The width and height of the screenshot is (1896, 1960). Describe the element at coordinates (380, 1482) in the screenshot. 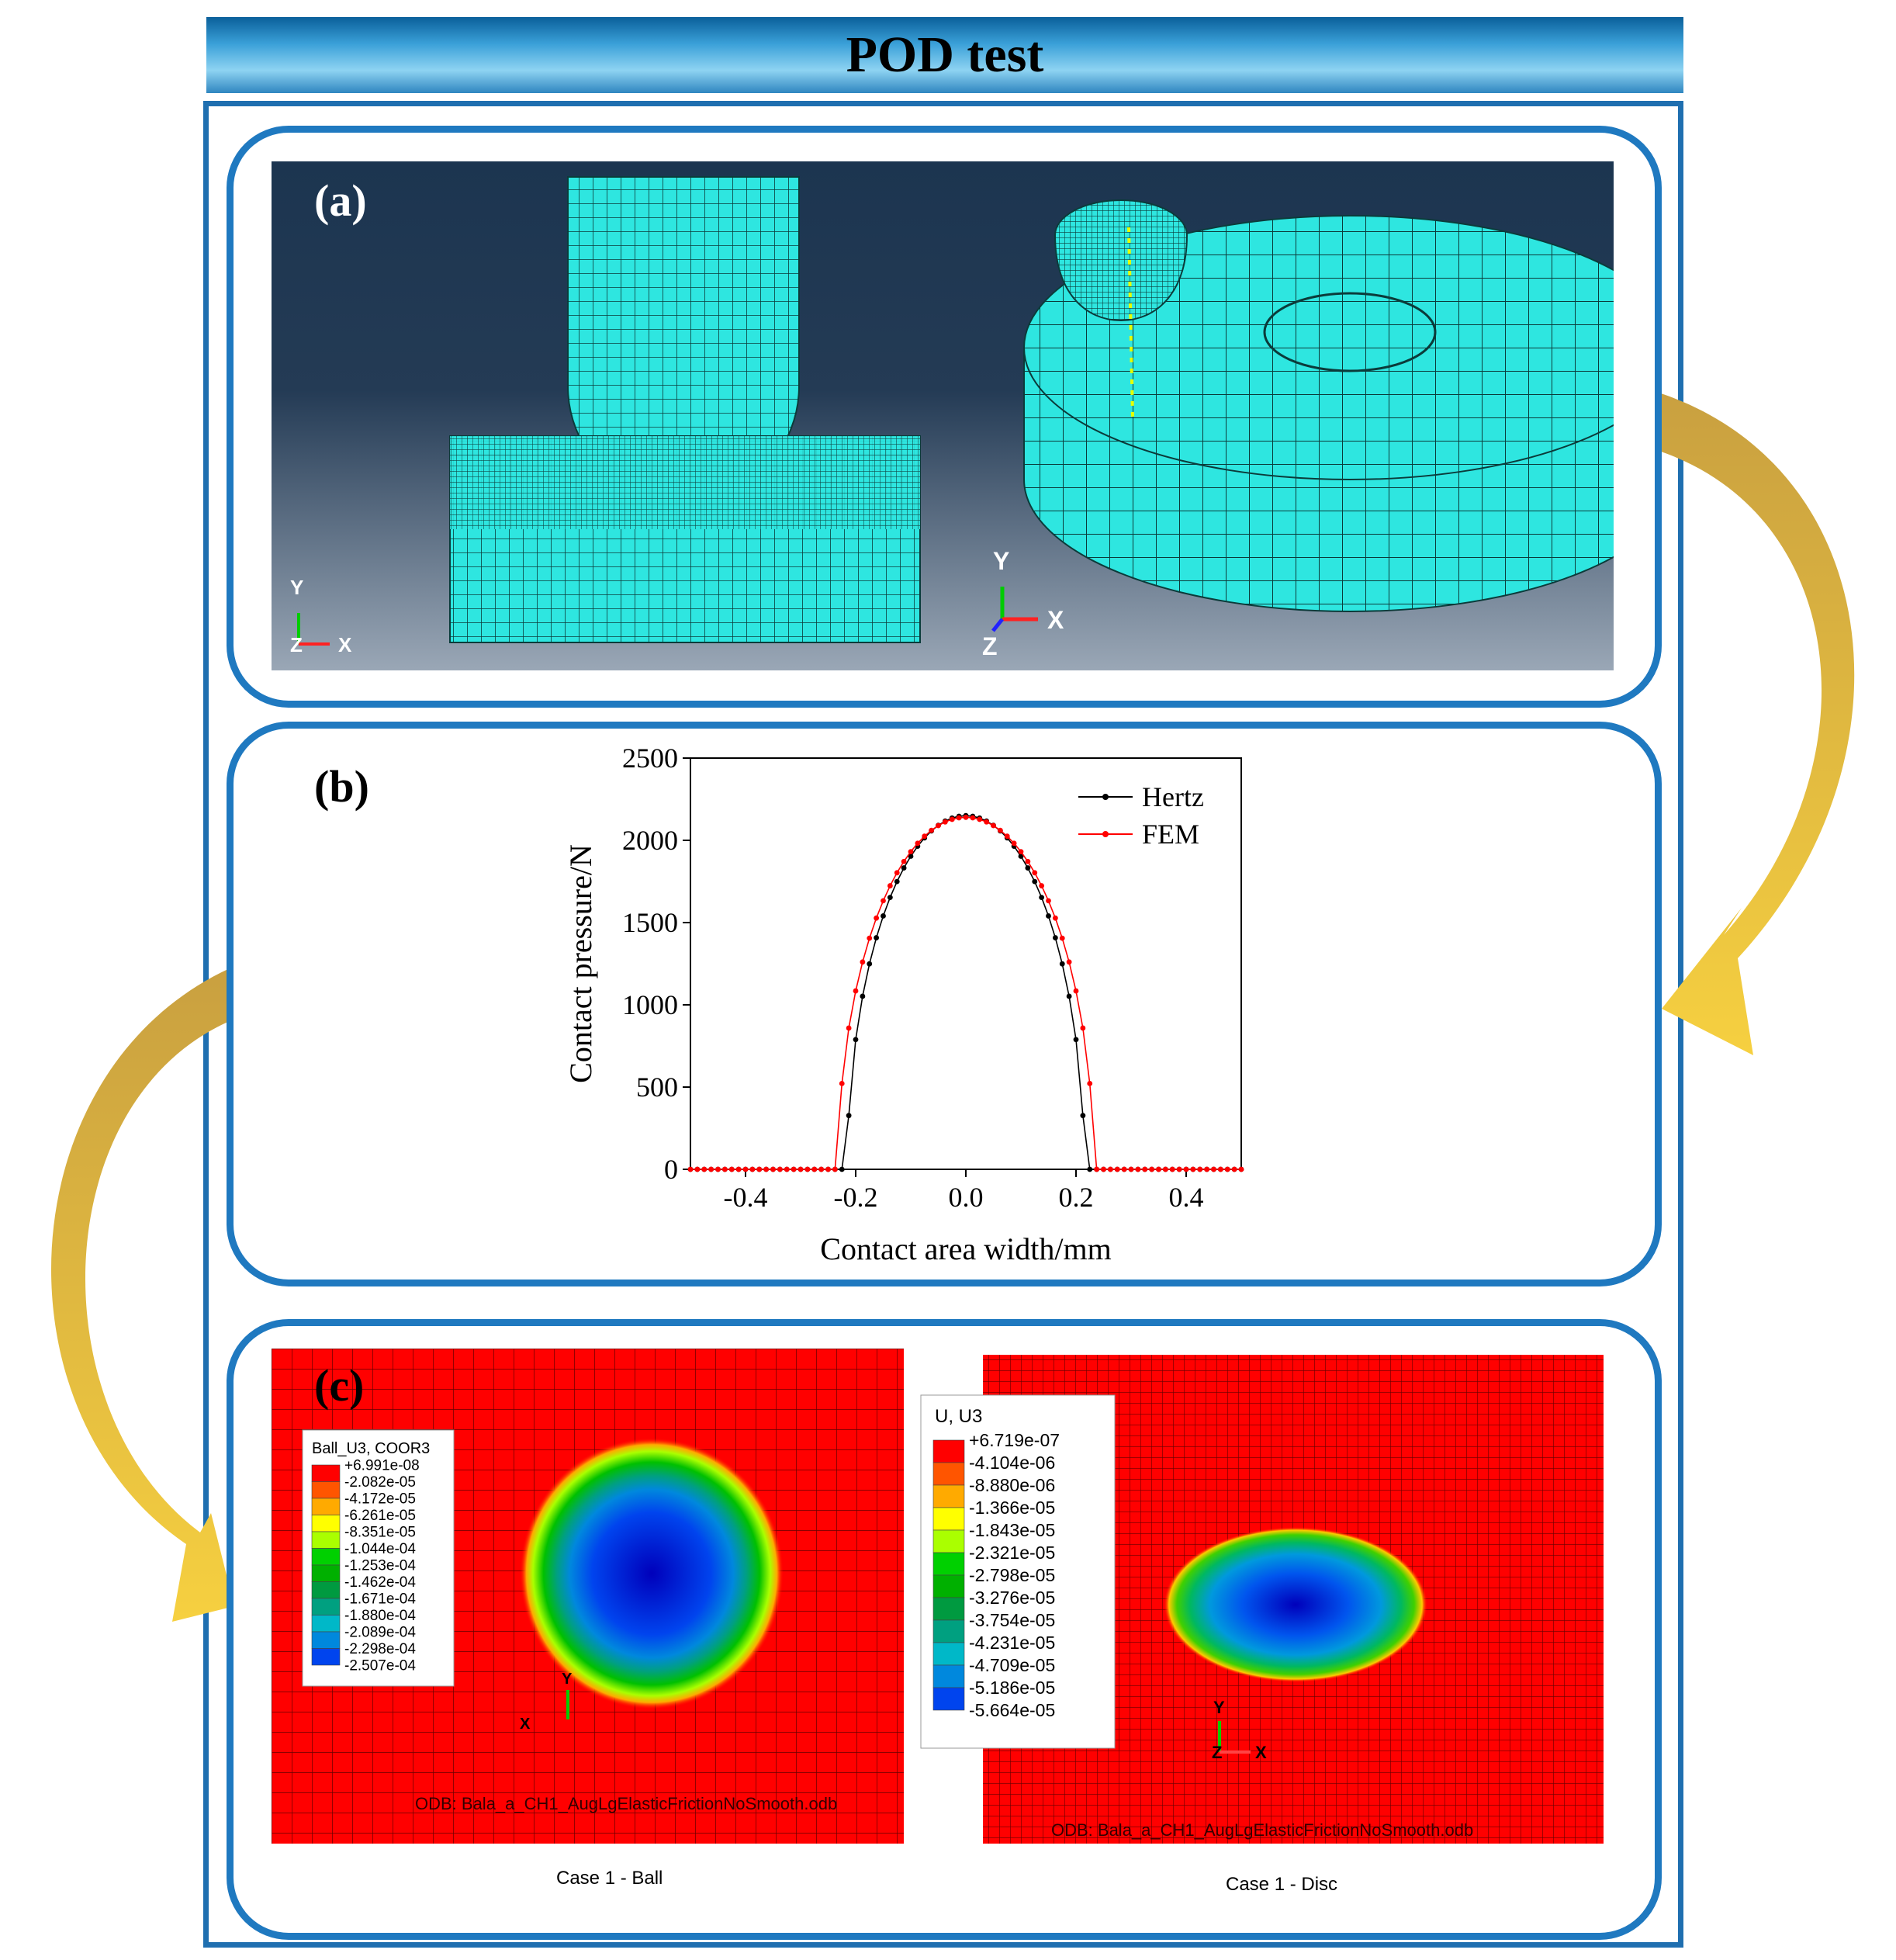

I see `legend-value: -2.082e-05` at that location.